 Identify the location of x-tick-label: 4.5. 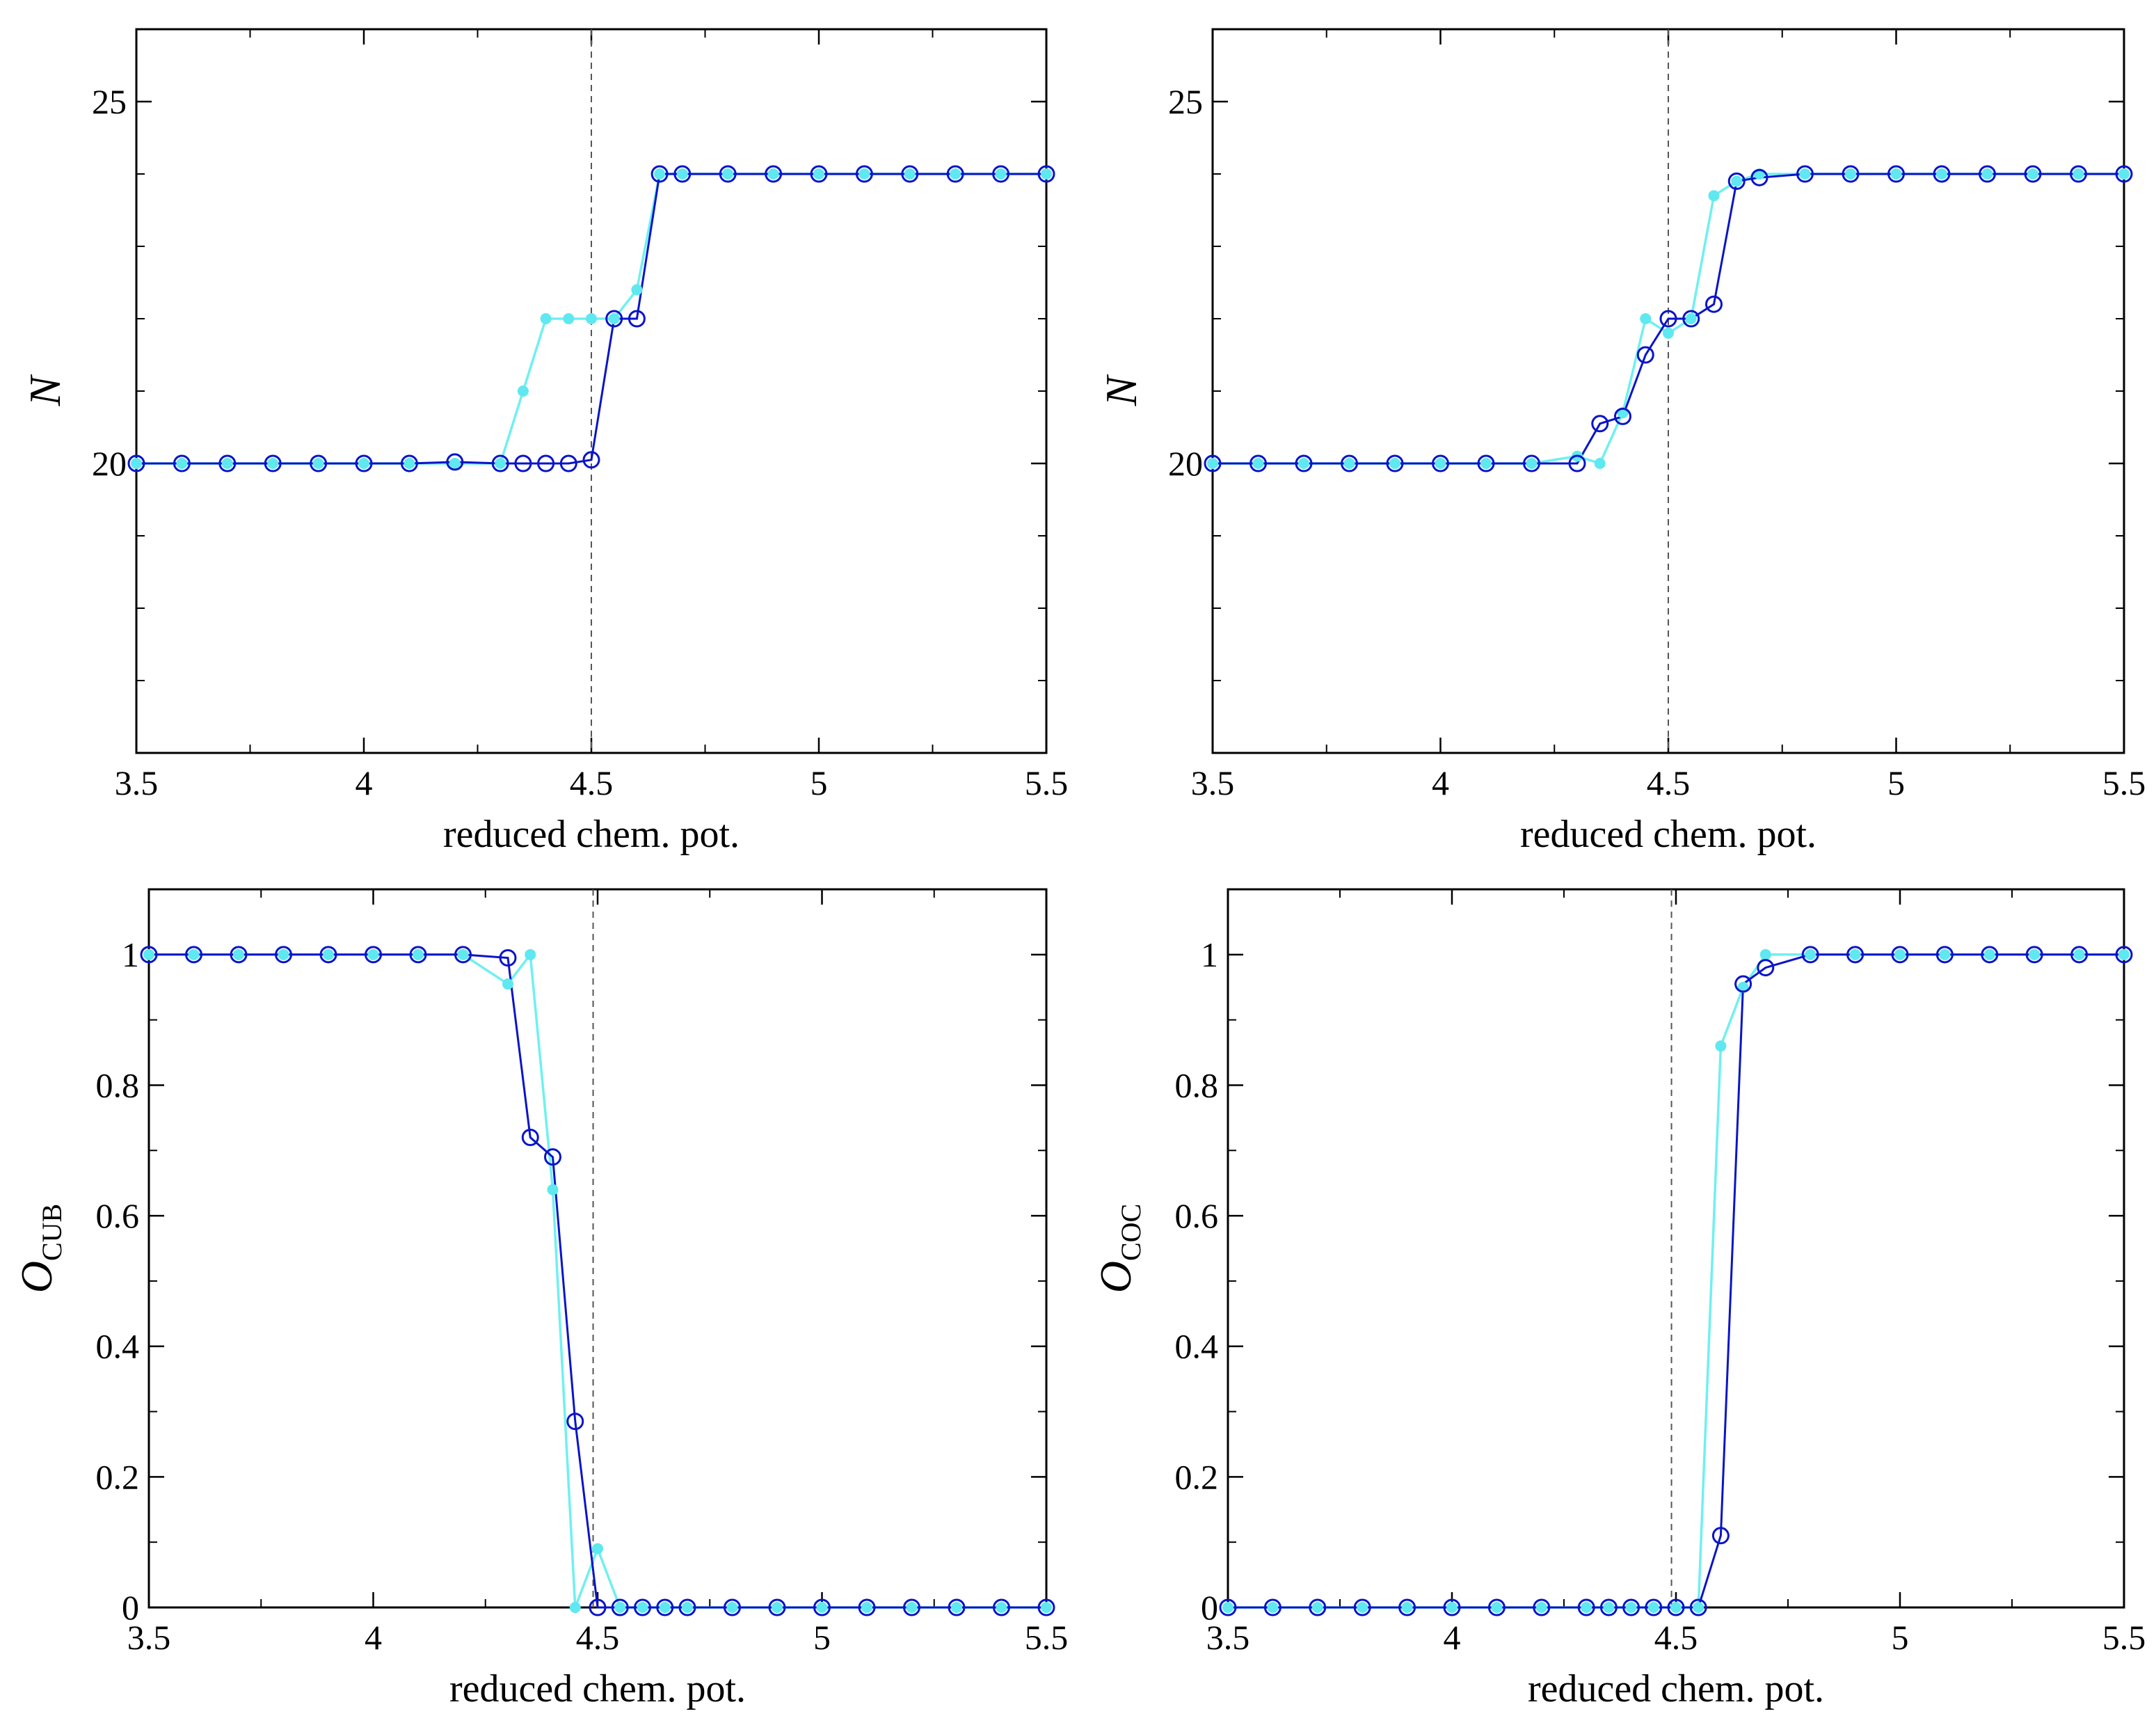
(592, 782).